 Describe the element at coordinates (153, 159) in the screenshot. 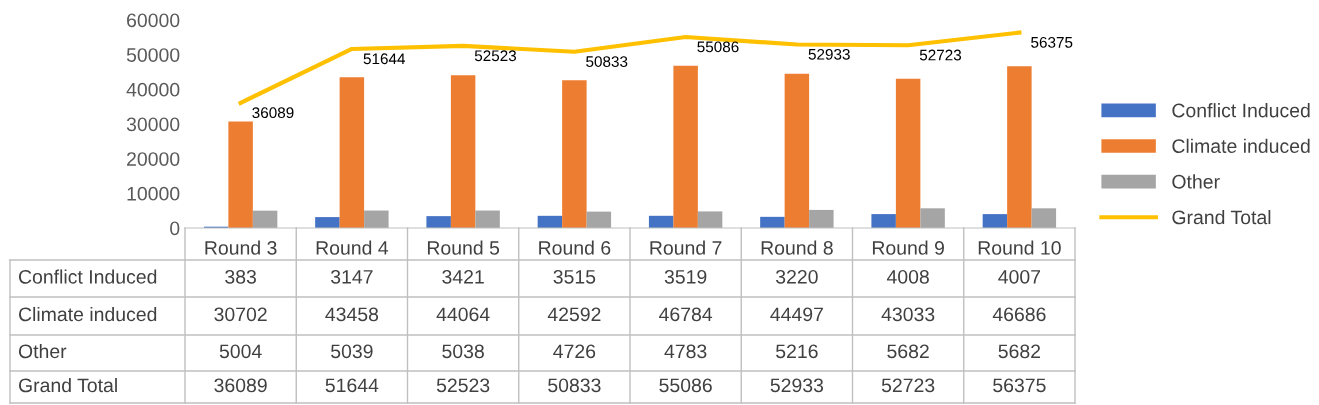

I see `y-tick-label: 20000` at that location.